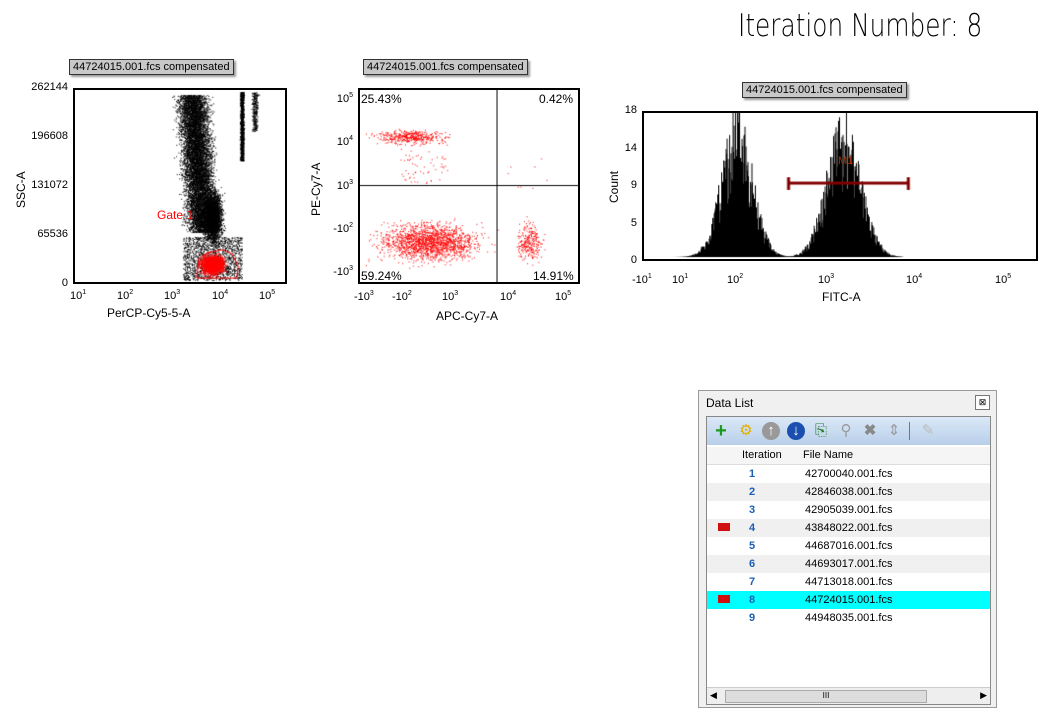  What do you see at coordinates (344, 185) in the screenshot?
I see `y-tick-label: 10³` at bounding box center [344, 185].